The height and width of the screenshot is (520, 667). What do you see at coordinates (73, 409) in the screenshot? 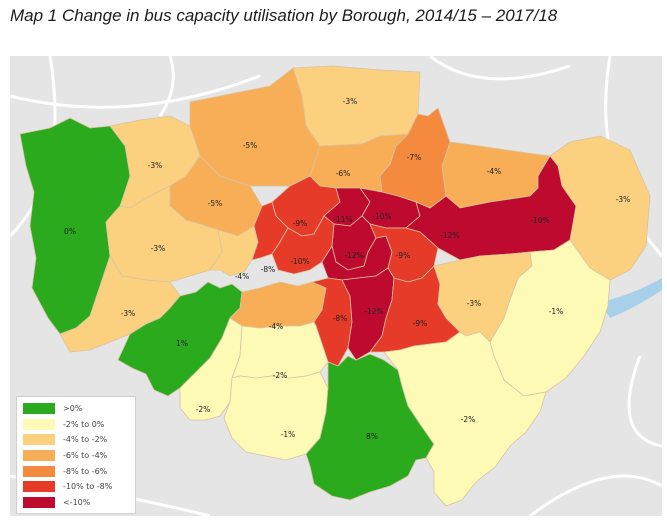
I see `legend-label: >0%` at bounding box center [73, 409].